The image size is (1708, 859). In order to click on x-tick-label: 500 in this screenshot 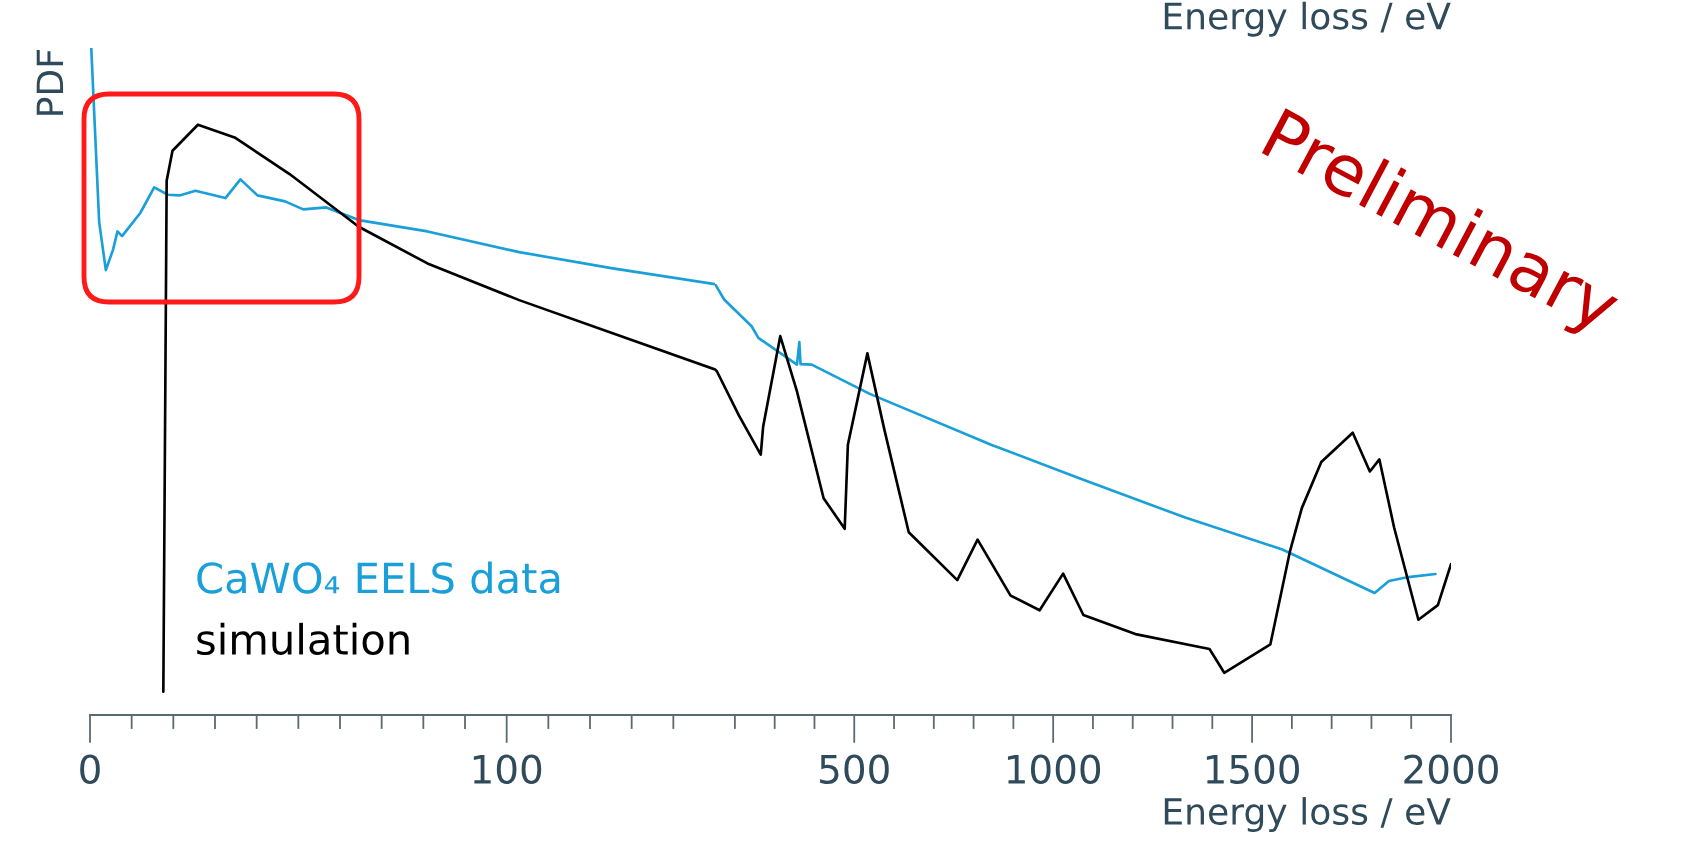, I will do `click(854, 769)`.